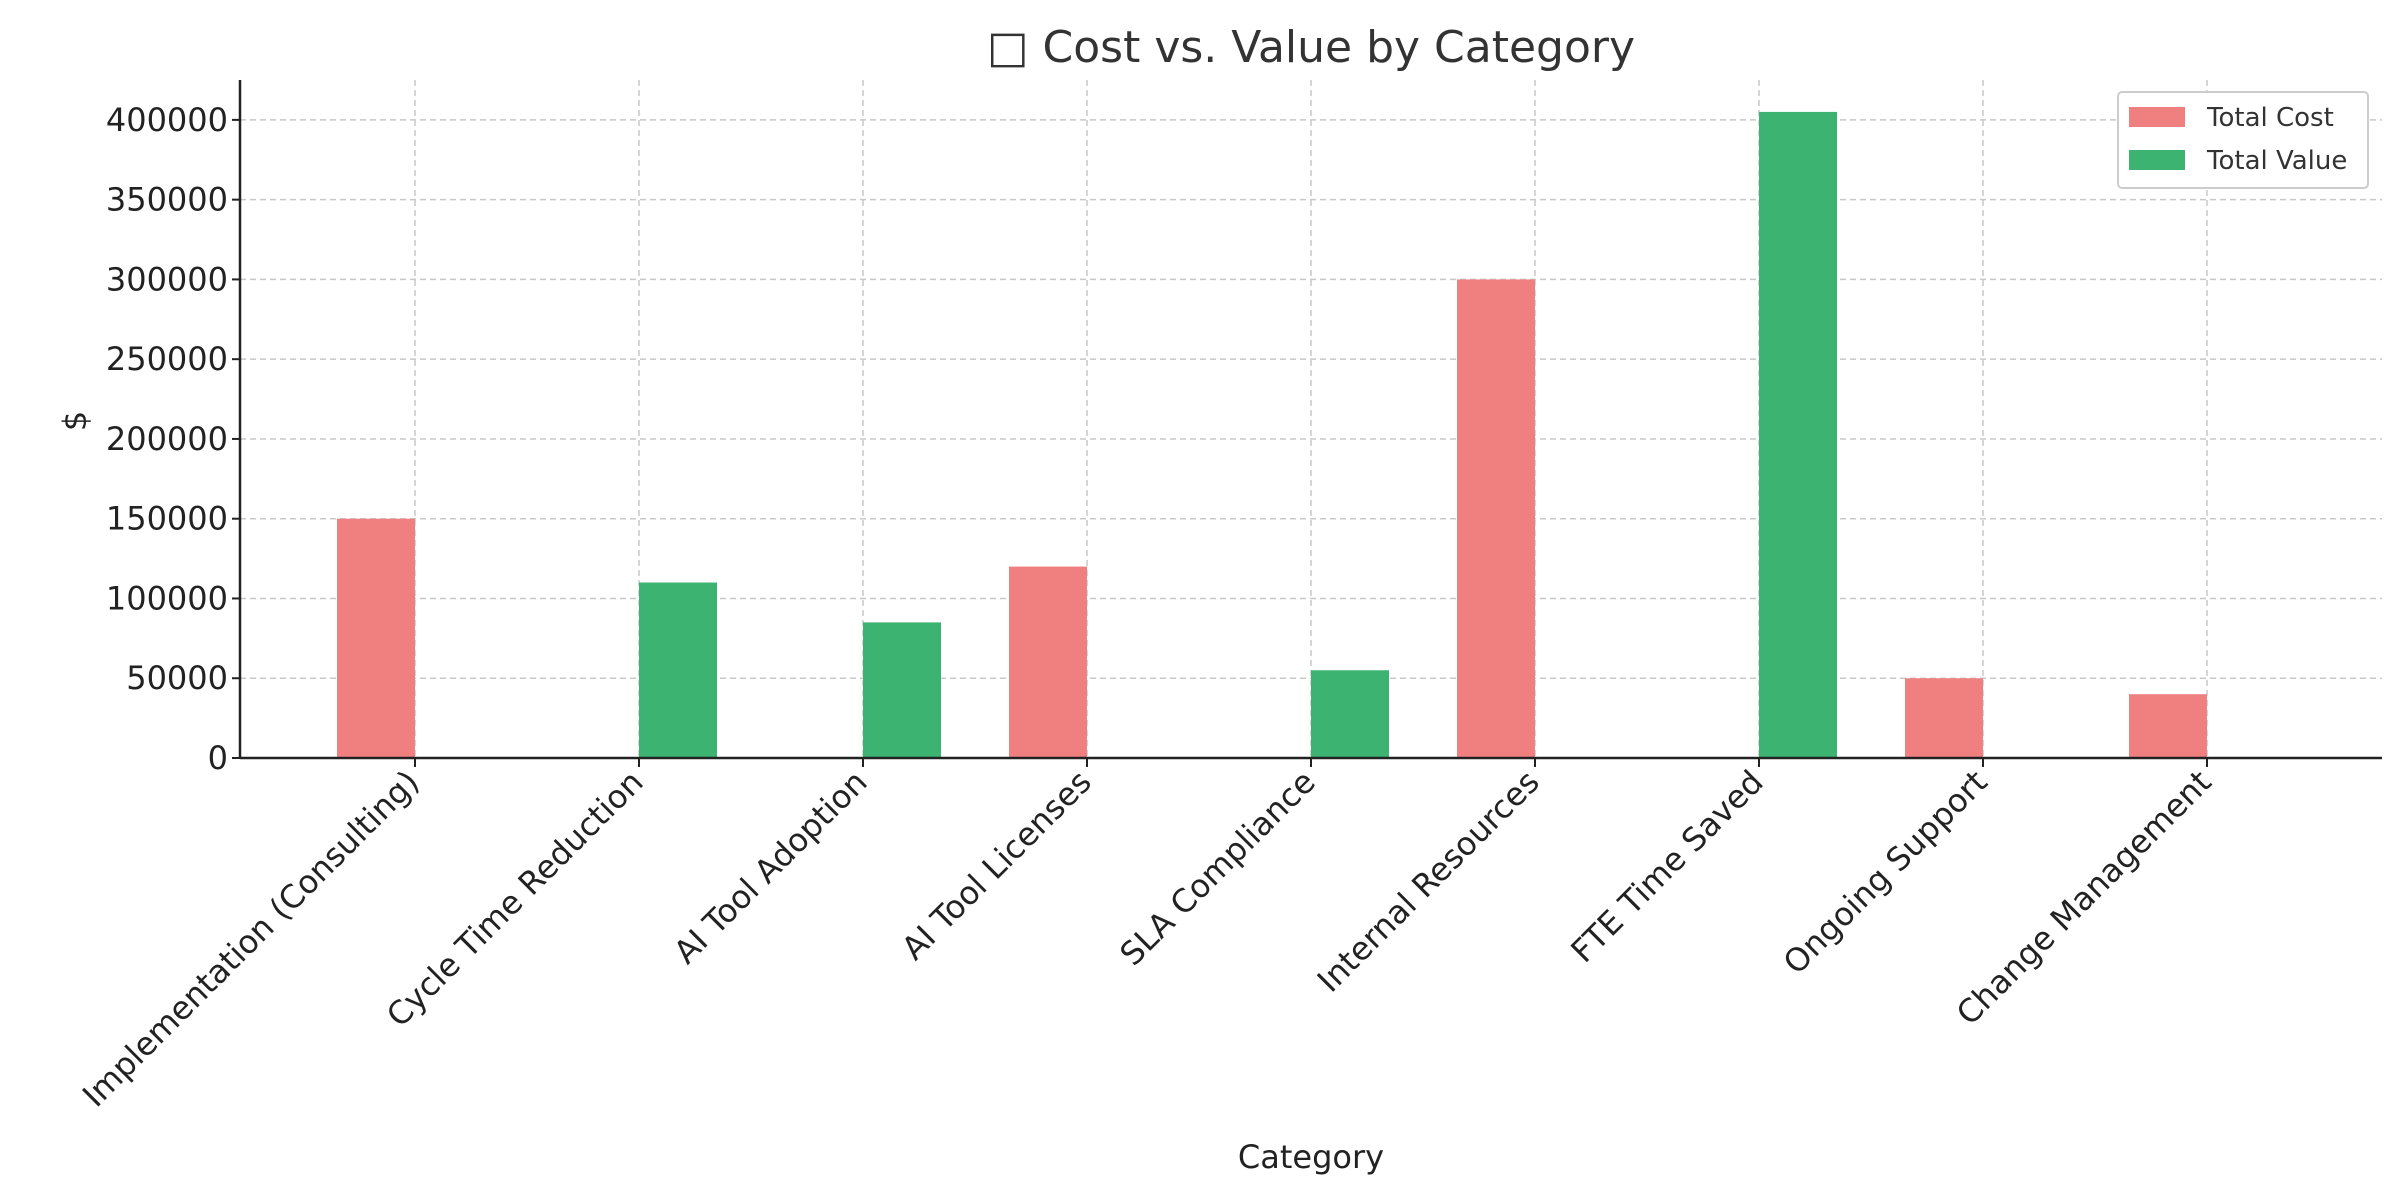 The image size is (2400, 1200). I want to click on x-tick-label-cycle-time-reduction: Cycle Time Reduction, so click(515, 899).